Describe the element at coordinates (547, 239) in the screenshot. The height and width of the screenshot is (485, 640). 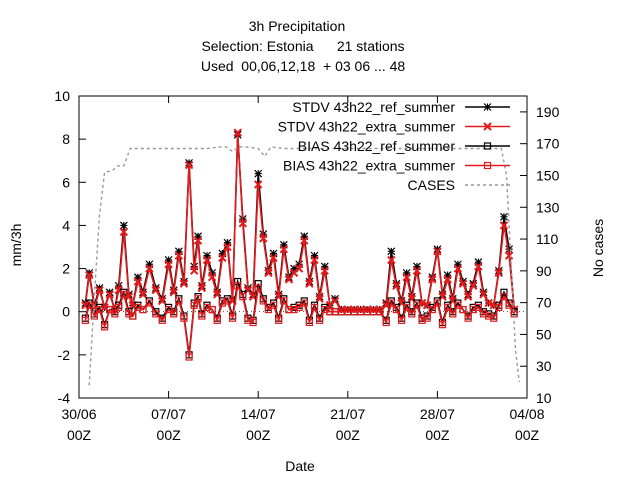
I see `y2-tick-label: 110` at that location.